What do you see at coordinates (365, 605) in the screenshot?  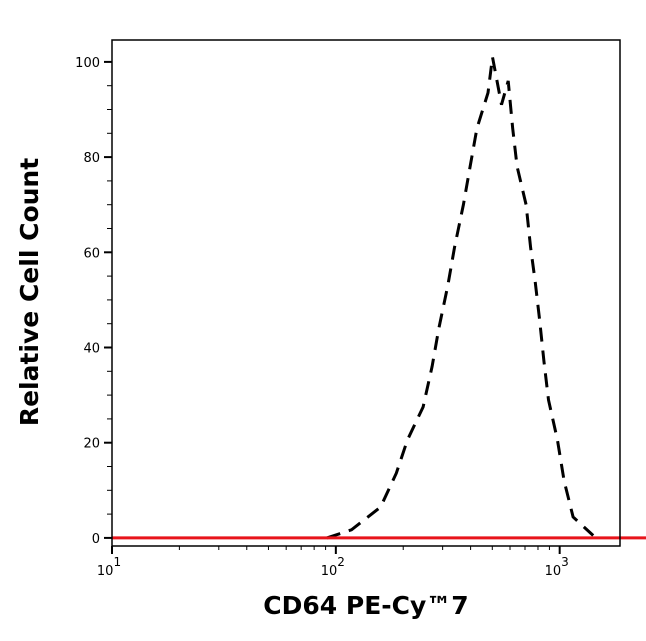 I see `x-axis-label: CD64 PE-Cy™7` at bounding box center [365, 605].